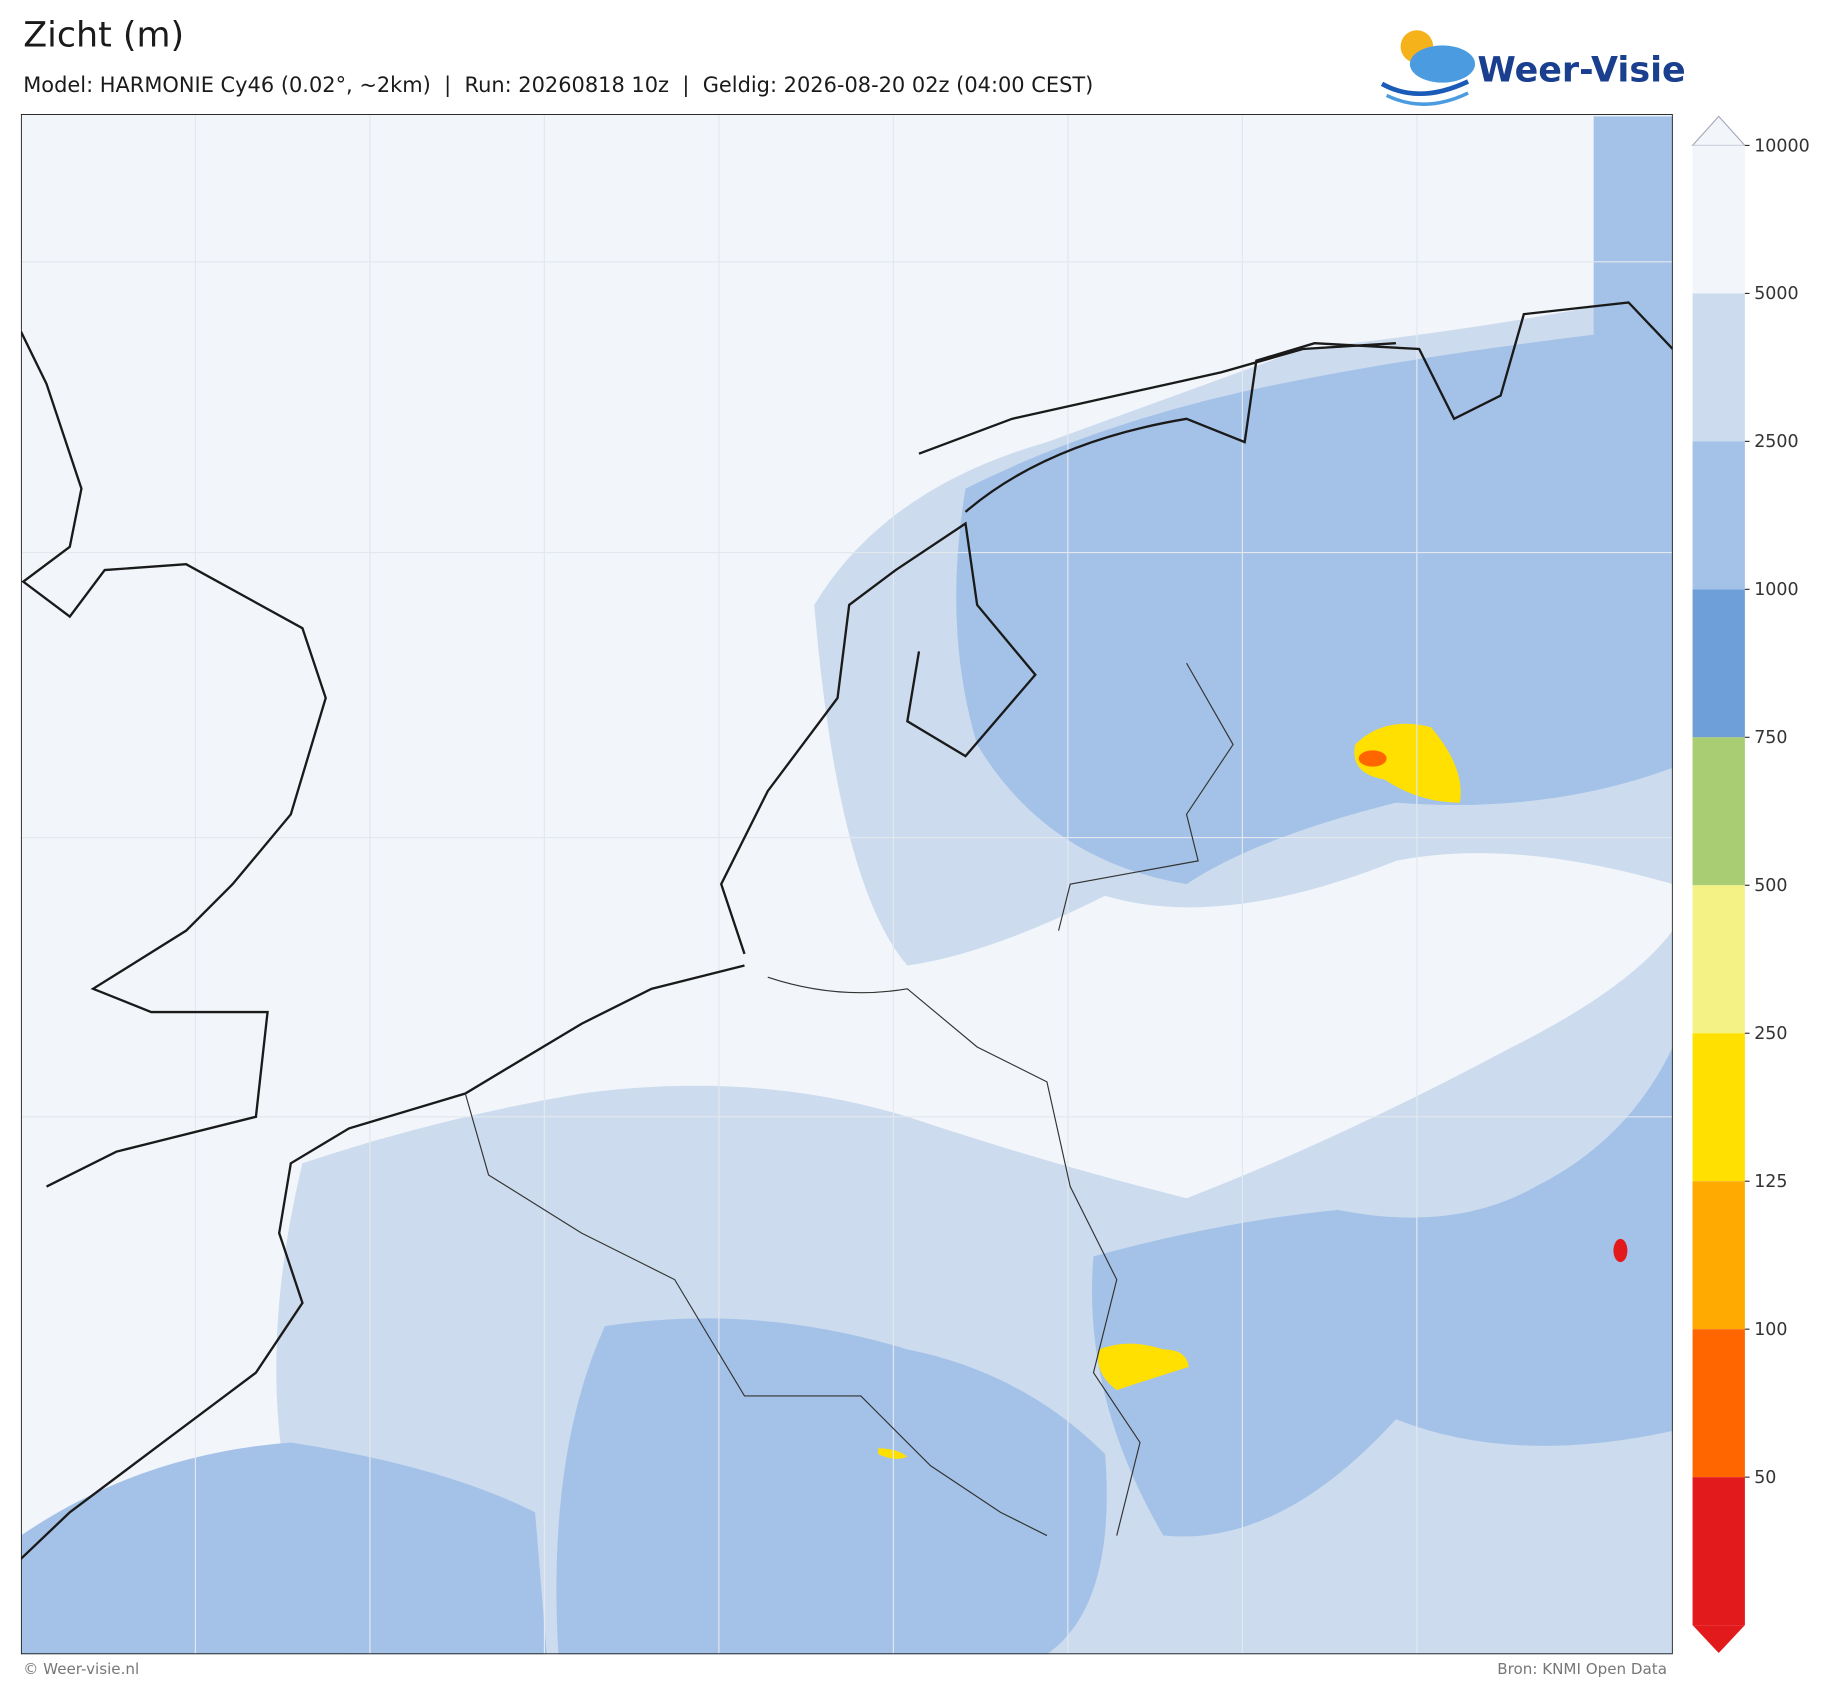  Describe the element at coordinates (1781, 146) in the screenshot. I see `colorbar-label: 10000` at that location.